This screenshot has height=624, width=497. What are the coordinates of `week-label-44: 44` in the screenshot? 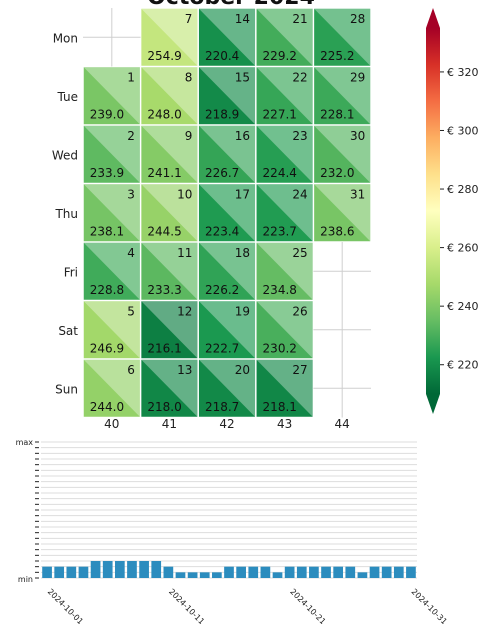 It's located at (342, 424).